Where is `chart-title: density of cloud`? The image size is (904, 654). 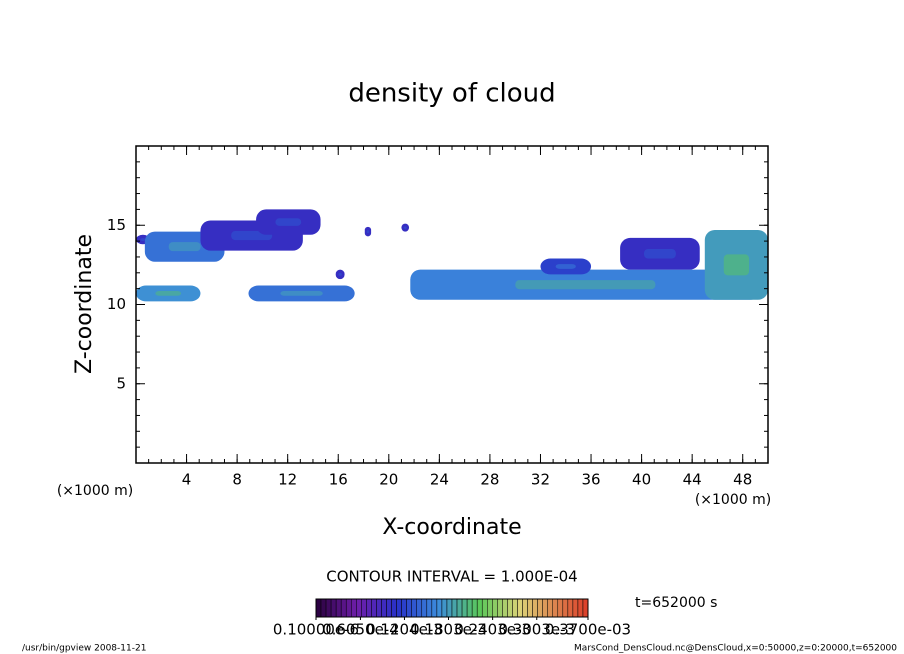 chart-title: density of cloud is located at coordinates (451, 94).